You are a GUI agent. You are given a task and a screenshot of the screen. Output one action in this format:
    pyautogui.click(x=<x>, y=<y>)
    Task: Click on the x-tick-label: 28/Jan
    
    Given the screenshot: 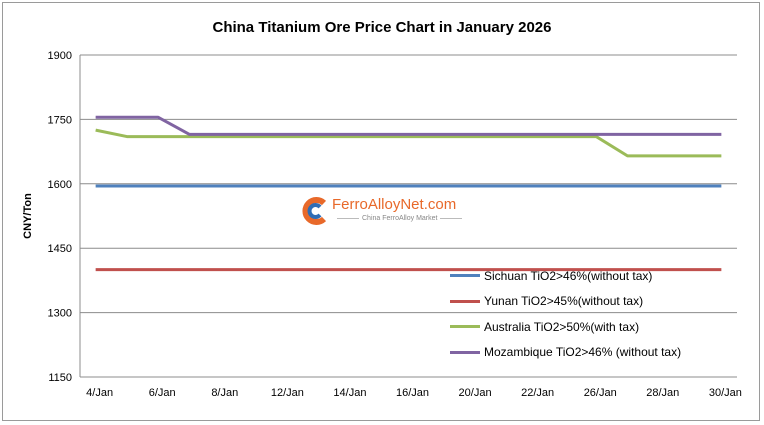 What is the action you would take?
    pyautogui.click(x=662, y=393)
    